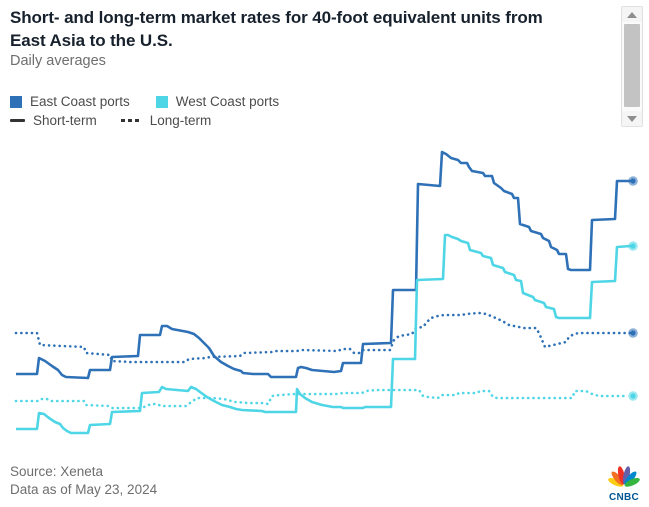 This screenshot has width=649, height=507. Describe the element at coordinates (131, 120) in the screenshot. I see `dashed-line-icon` at that location.